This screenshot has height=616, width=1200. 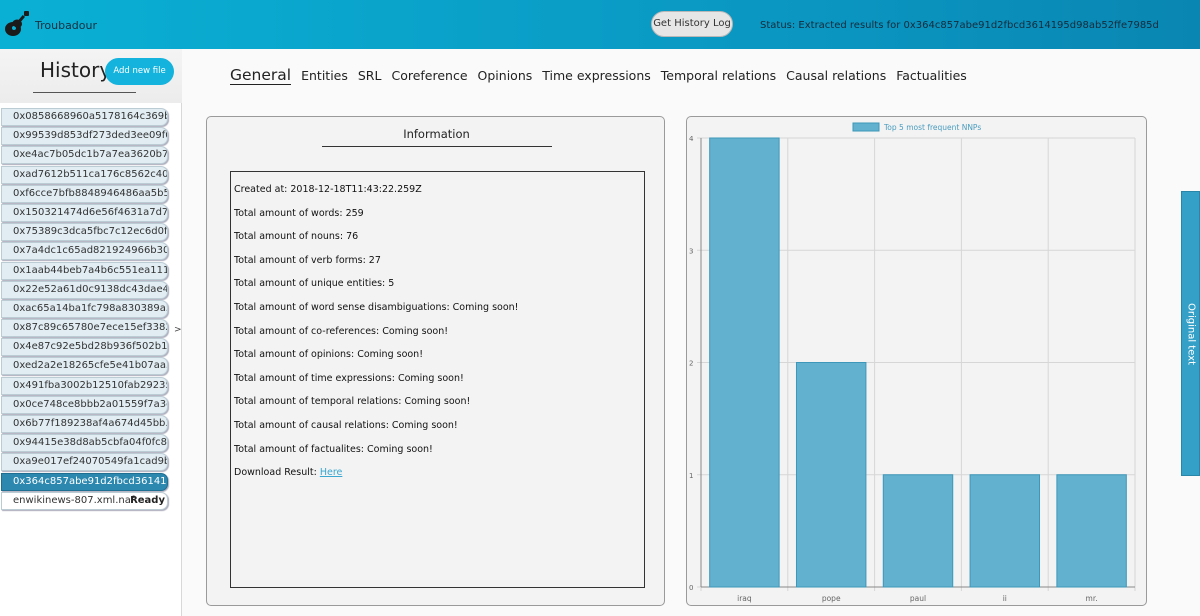 What do you see at coordinates (84, 404) in the screenshot?
I see `history-file-item: 0x0ce748ce8bbb2a01559f7a3eb` at bounding box center [84, 404].